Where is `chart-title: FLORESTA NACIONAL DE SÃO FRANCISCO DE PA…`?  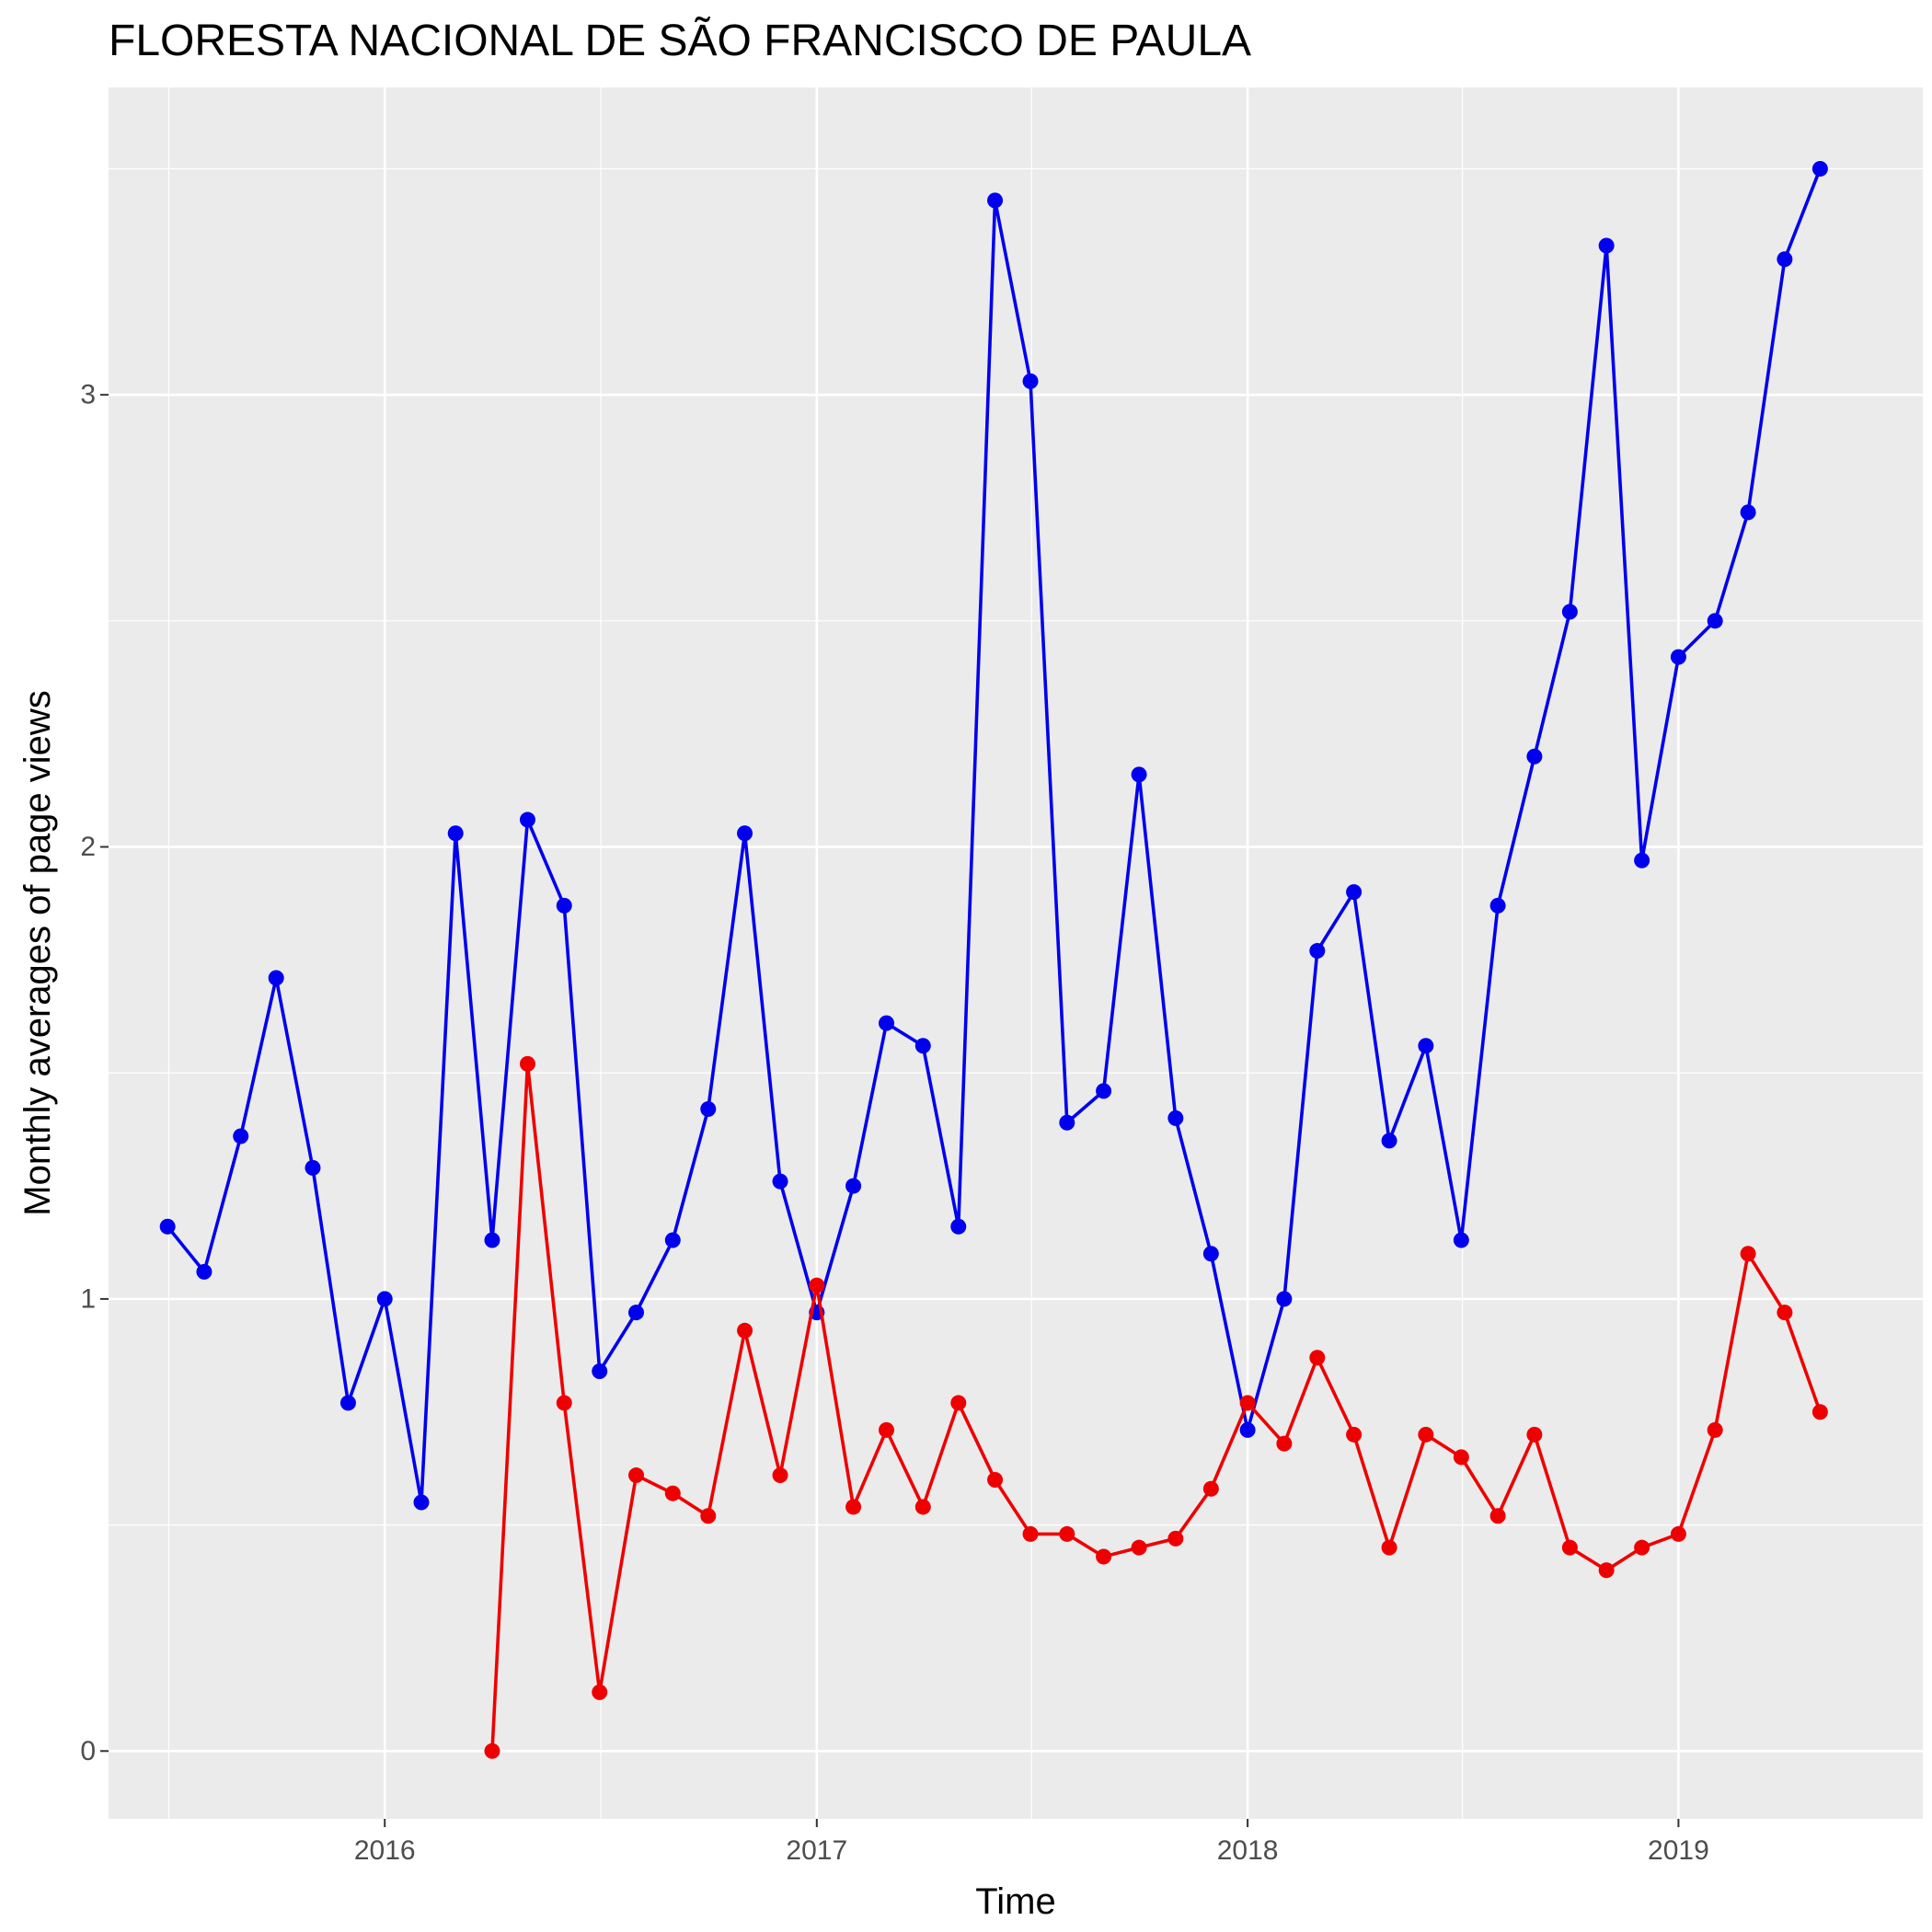
chart-title: FLORESTA NACIONAL DE SÃO FRANCISCO DE PA… is located at coordinates (680, 40).